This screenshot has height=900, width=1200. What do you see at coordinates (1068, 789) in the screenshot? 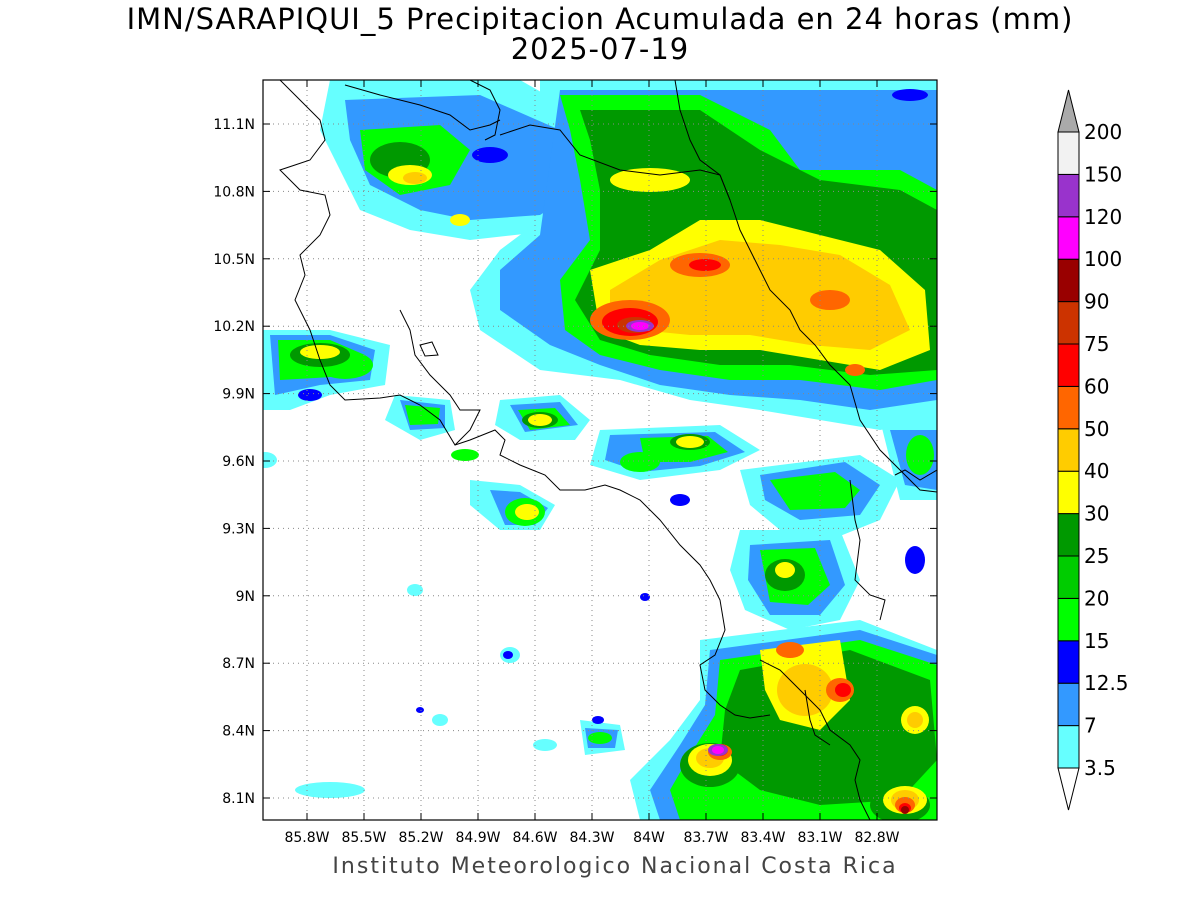
I see `colorbar-under-arrow` at bounding box center [1068, 789].